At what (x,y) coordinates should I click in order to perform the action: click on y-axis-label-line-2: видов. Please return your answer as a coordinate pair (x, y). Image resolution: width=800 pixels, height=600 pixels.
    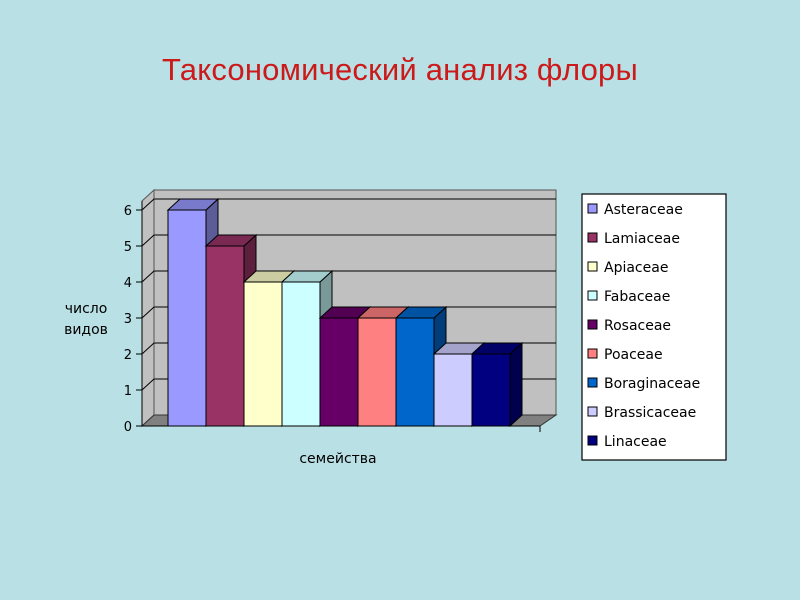
    Looking at the image, I should click on (86, 330).